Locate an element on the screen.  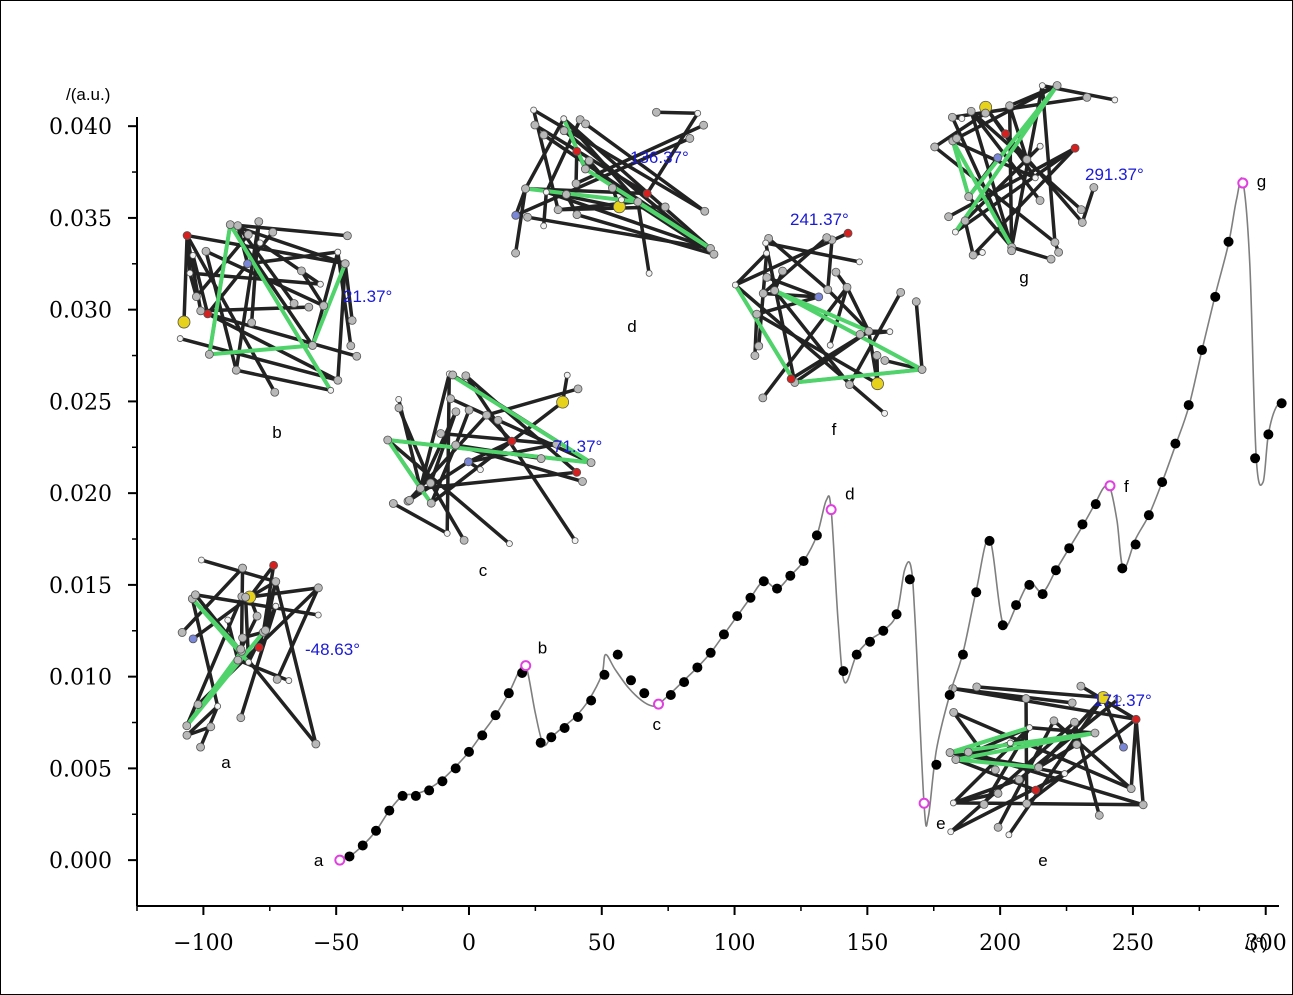
structure-a-picture is located at coordinates (250, 654).